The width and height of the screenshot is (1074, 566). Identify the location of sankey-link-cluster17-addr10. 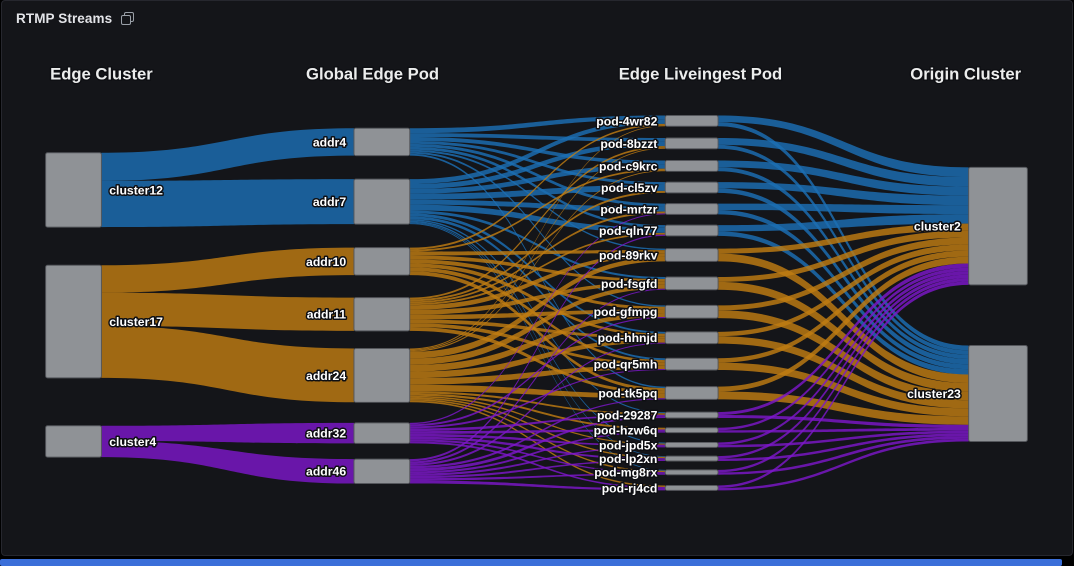
(227, 270).